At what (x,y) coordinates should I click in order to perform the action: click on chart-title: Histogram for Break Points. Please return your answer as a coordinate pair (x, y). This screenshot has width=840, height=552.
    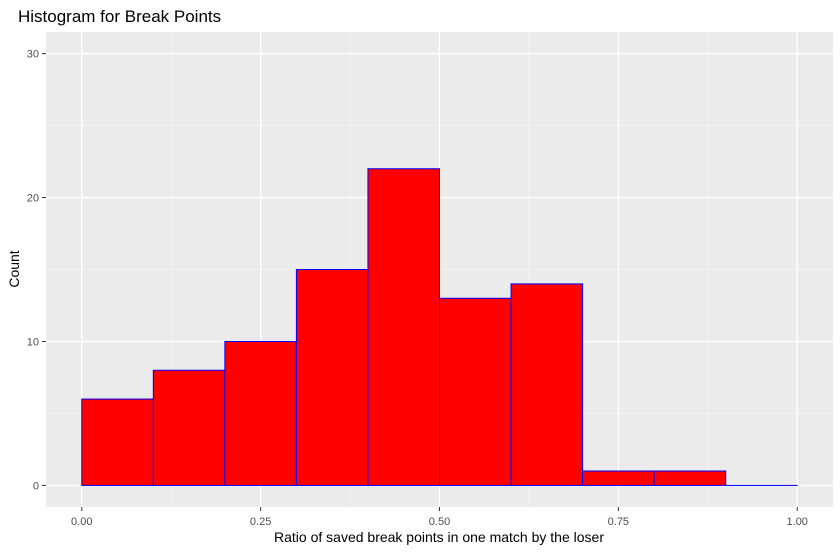
    Looking at the image, I should click on (119, 16).